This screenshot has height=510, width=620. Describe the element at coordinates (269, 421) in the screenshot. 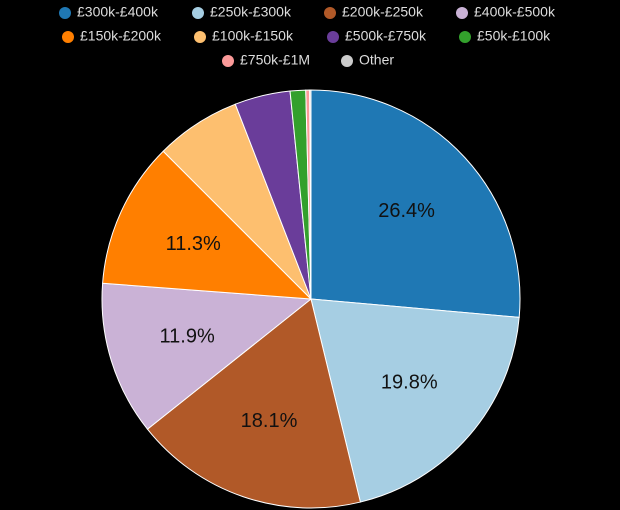

I see `data-label: 18.1%` at that location.